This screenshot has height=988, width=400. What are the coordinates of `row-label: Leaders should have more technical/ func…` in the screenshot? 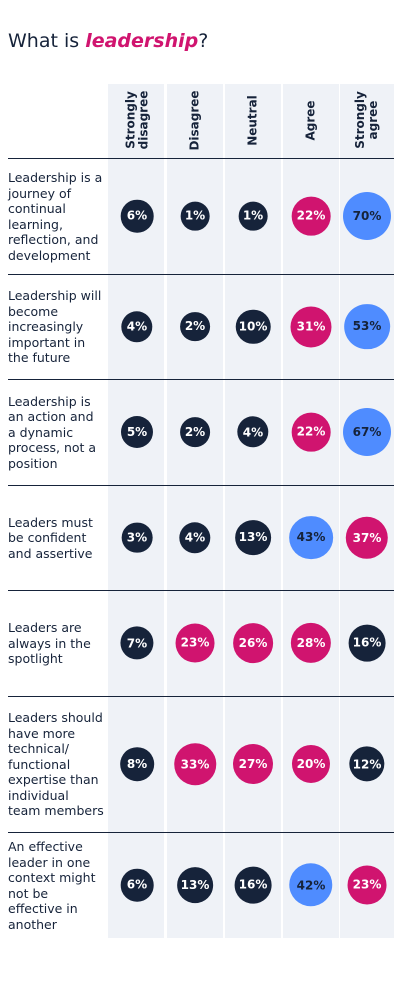 It's located at (56, 764).